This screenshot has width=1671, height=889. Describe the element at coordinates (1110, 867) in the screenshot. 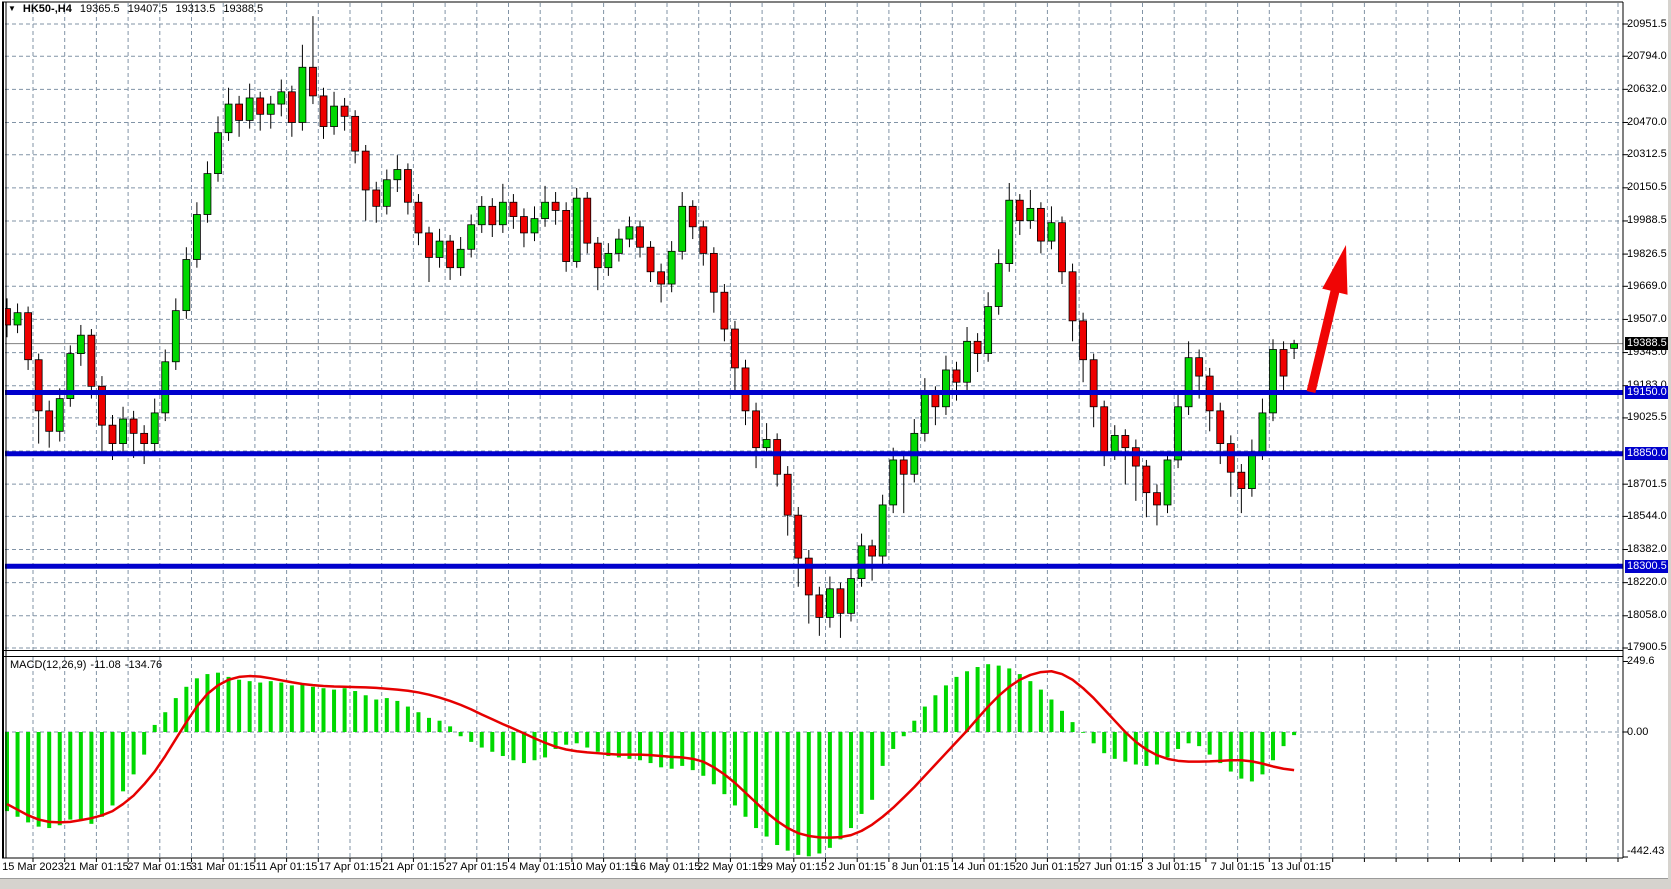

I see `time-axis-label: 27 Jun 01:15` at that location.